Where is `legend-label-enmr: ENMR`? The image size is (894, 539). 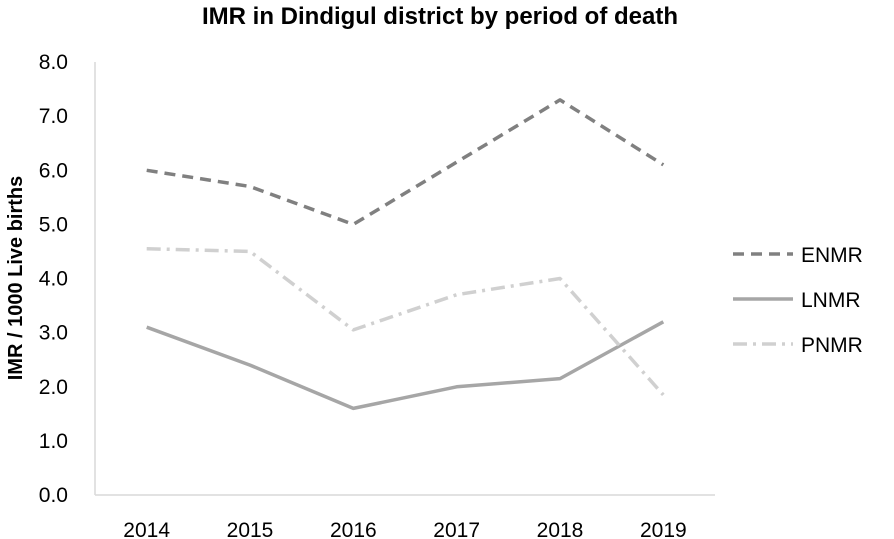
legend-label-enmr: ENMR is located at coordinates (832, 255).